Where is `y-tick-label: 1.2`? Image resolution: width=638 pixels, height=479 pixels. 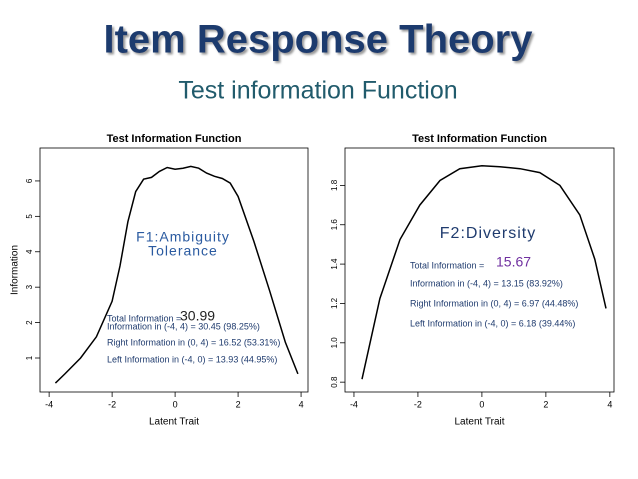 y-tick-label: 1.2 is located at coordinates (334, 303).